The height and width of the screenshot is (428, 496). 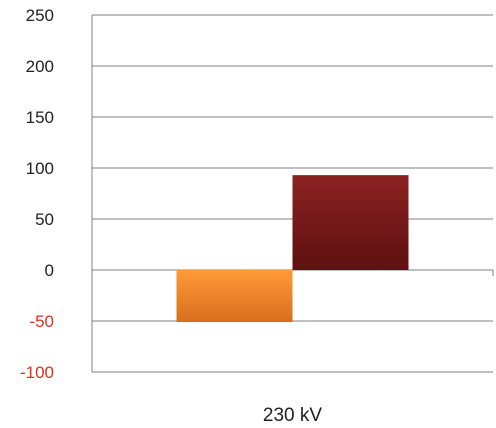 I want to click on x-category-label: 230 kV, so click(x=292, y=415).